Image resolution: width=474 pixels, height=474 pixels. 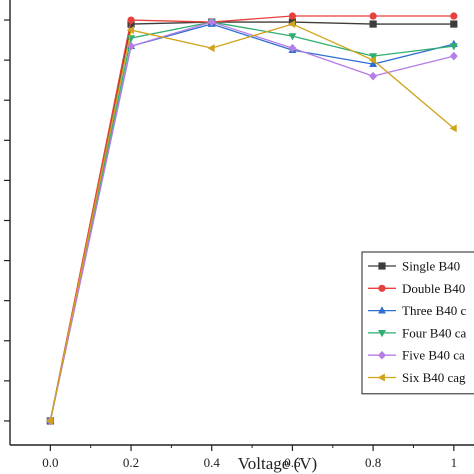 What do you see at coordinates (434, 377) in the screenshot?
I see `legend-label: Six B40 cag` at bounding box center [434, 377].